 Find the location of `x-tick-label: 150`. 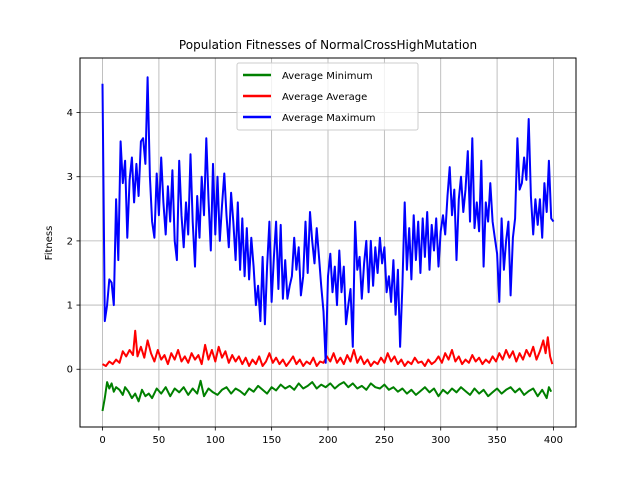

x-tick-label: 150 is located at coordinates (271, 440).